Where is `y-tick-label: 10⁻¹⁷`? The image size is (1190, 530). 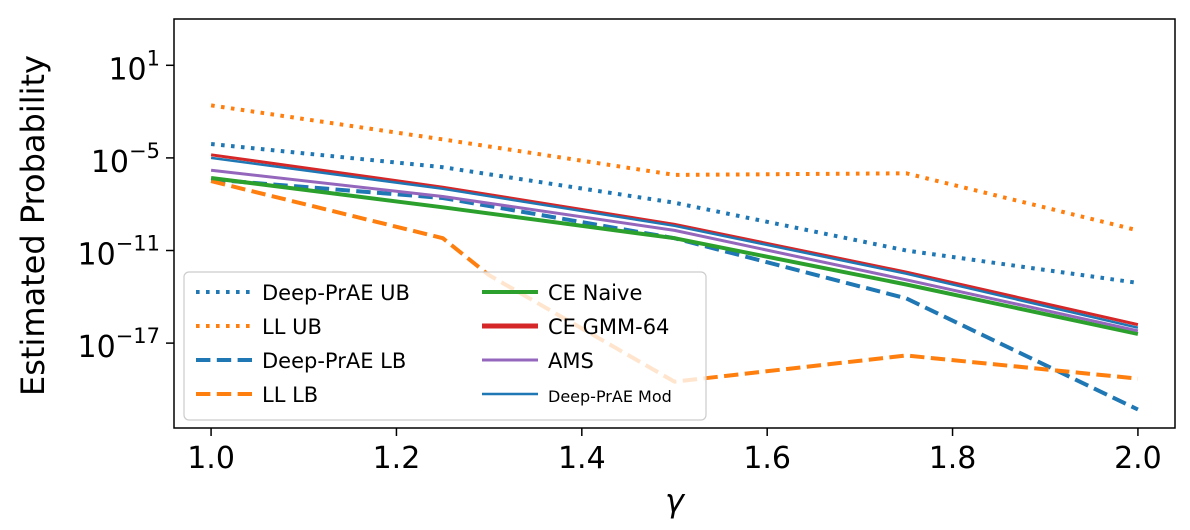 y-tick-label: 10⁻¹⁷ is located at coordinates (118, 344).